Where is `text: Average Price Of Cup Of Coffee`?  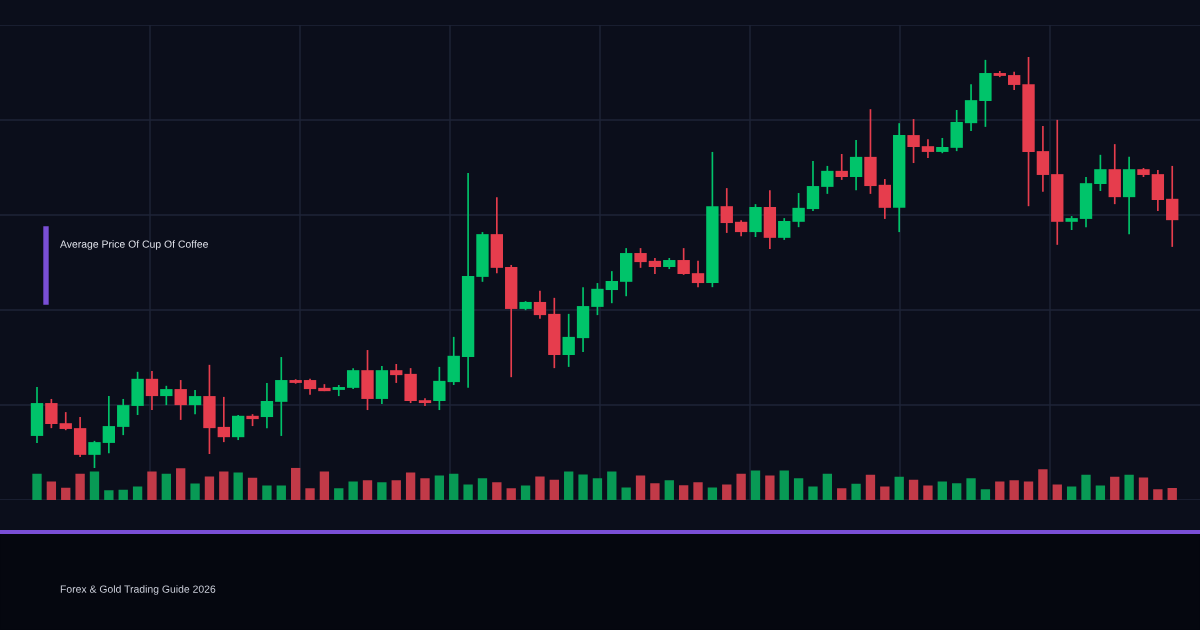
text: Average Price Of Cup Of Coffee is located at coordinates (134, 245).